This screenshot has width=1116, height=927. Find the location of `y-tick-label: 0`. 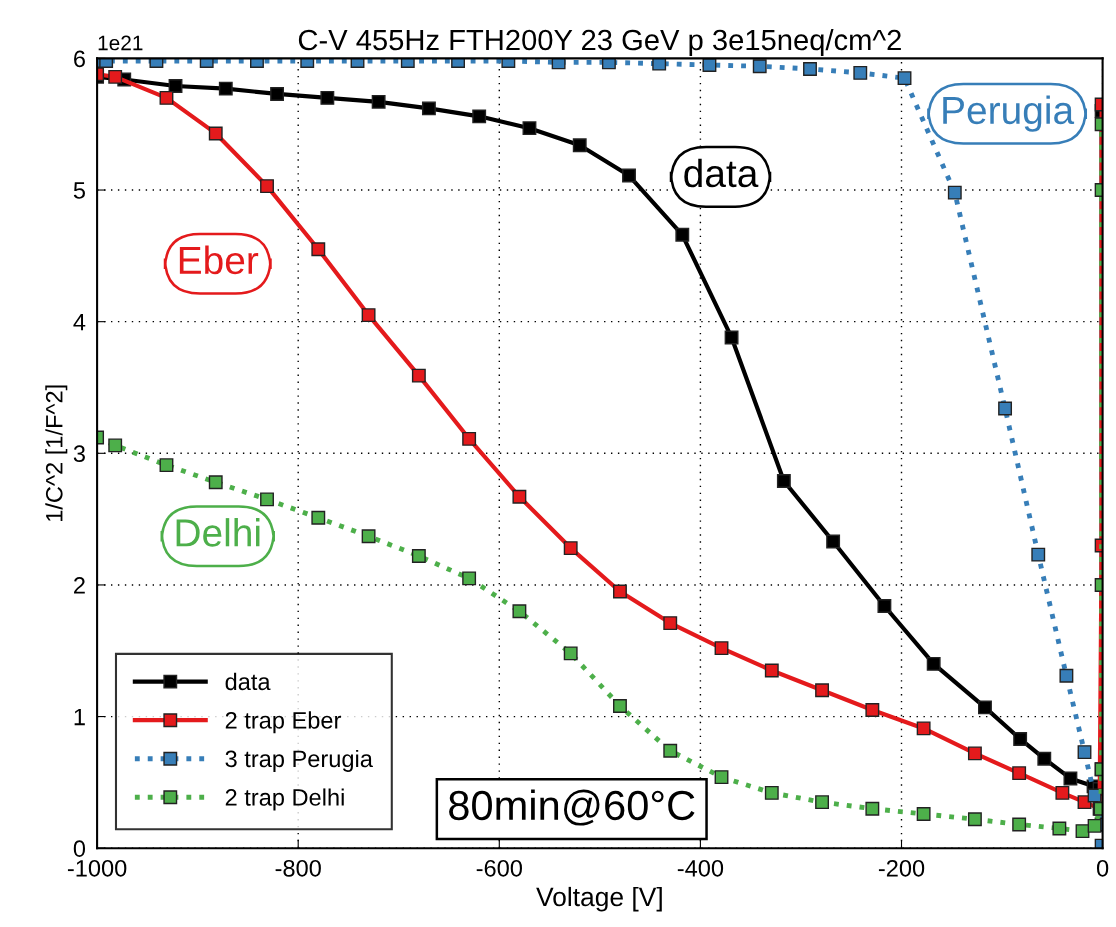

y-tick-label: 0 is located at coordinates (79, 848).